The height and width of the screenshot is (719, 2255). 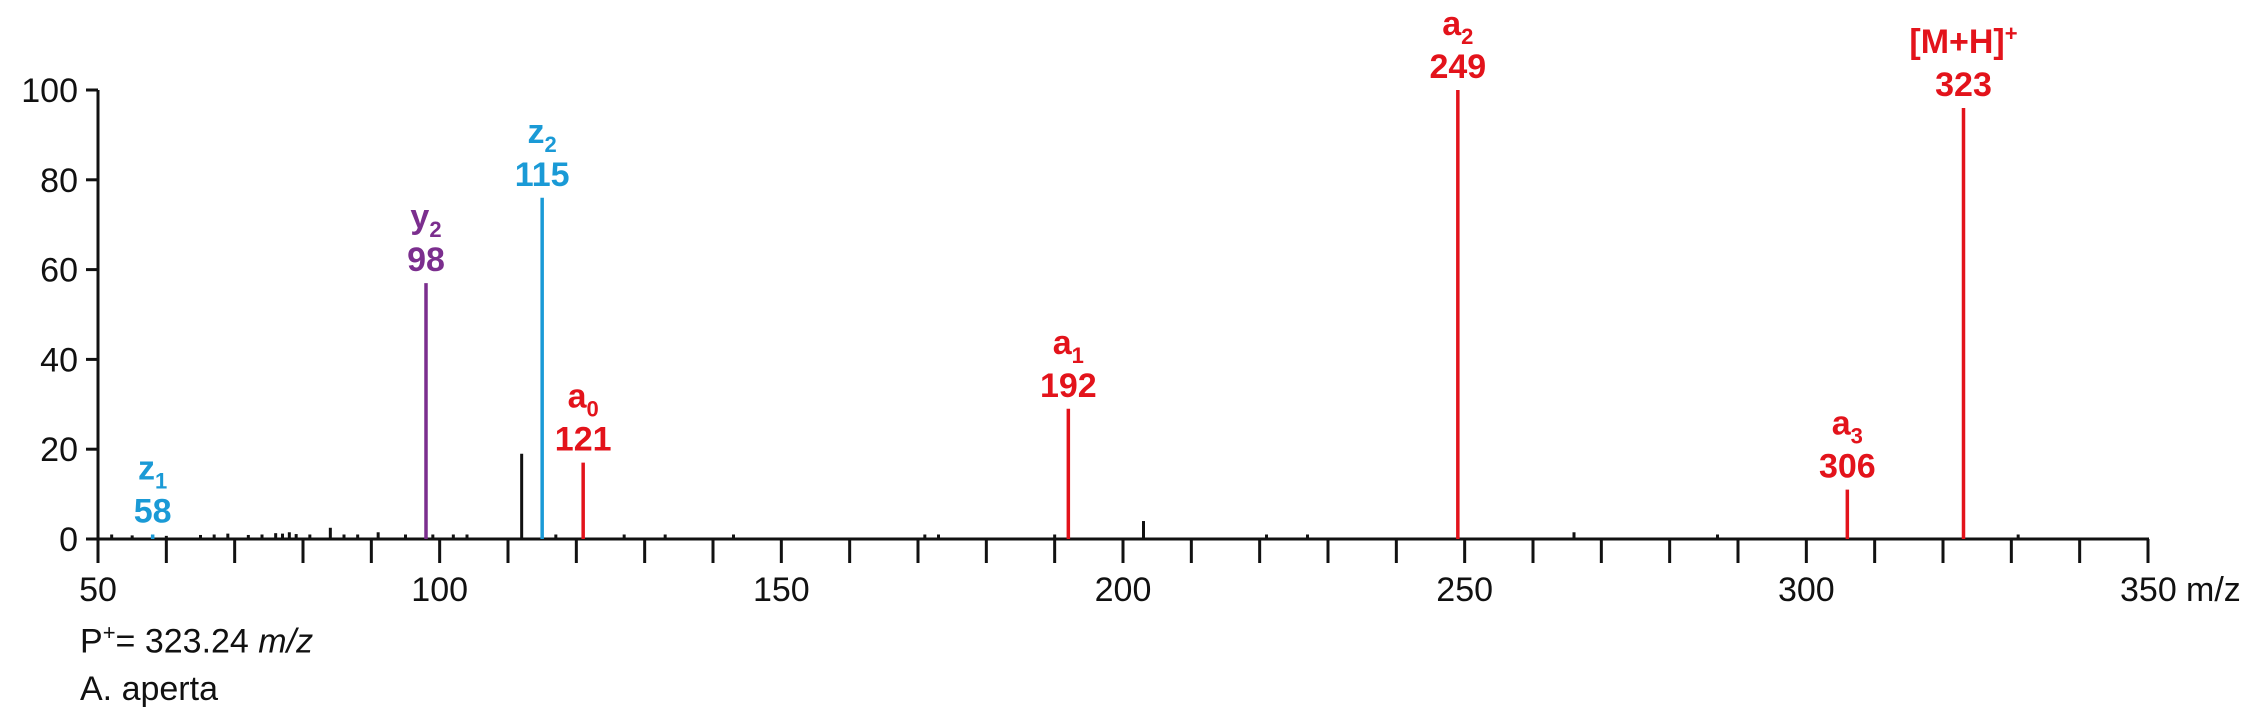 I want to click on species-note: A. aperta, so click(x=149, y=689).